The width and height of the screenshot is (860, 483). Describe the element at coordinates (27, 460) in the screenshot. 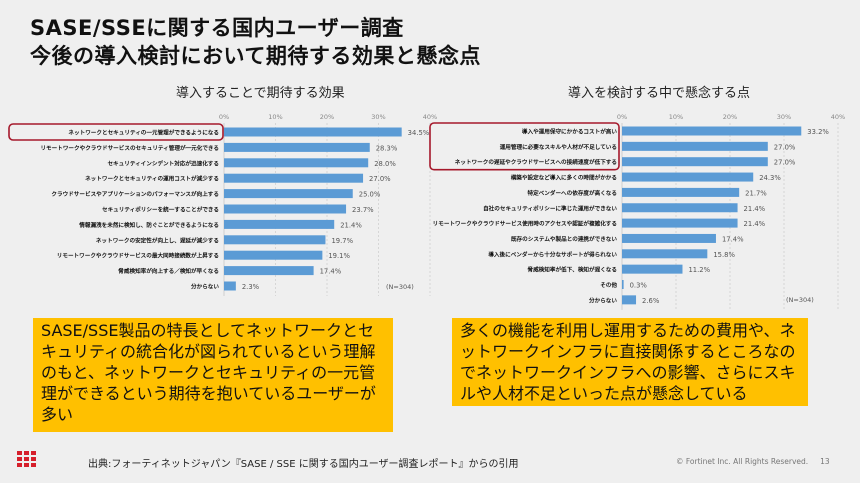

I see `fortinet-logo-icon` at that location.